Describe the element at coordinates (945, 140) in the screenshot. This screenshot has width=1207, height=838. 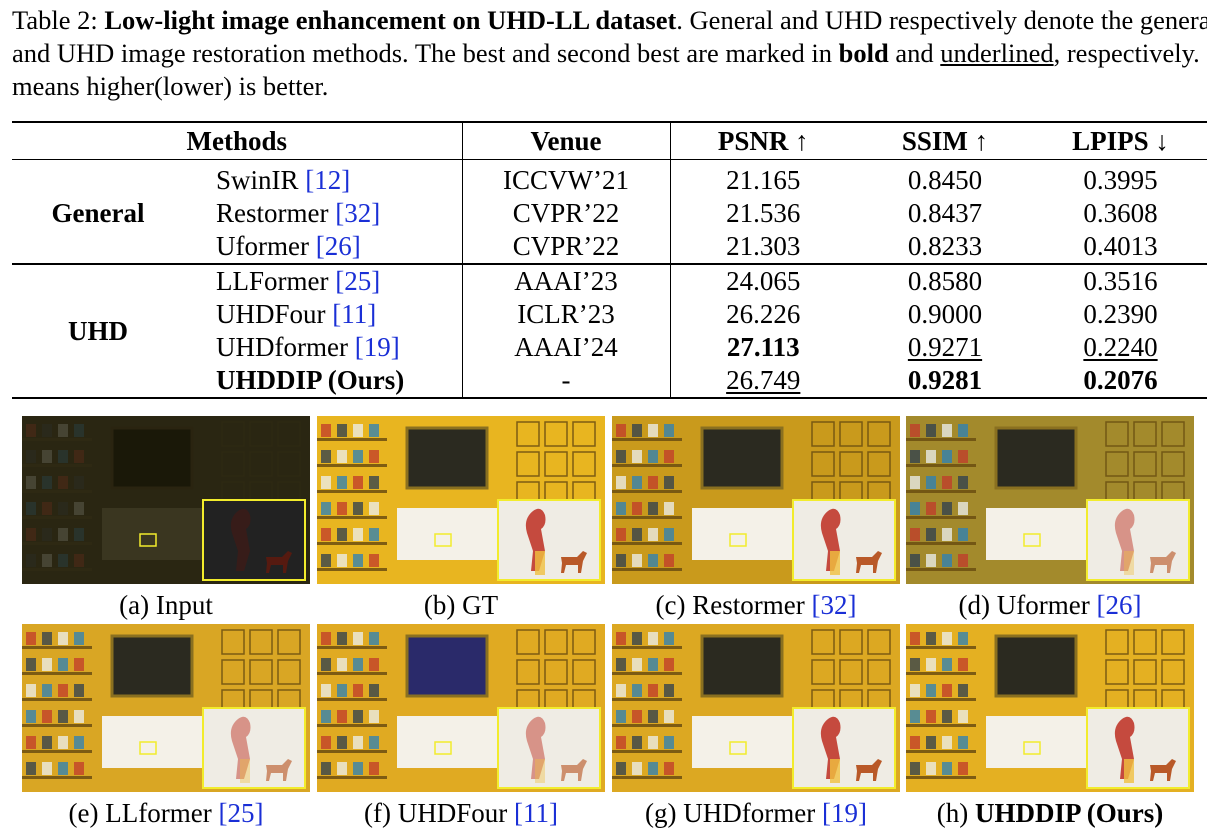
I see `header-ssim: SSIM ↑` at that location.